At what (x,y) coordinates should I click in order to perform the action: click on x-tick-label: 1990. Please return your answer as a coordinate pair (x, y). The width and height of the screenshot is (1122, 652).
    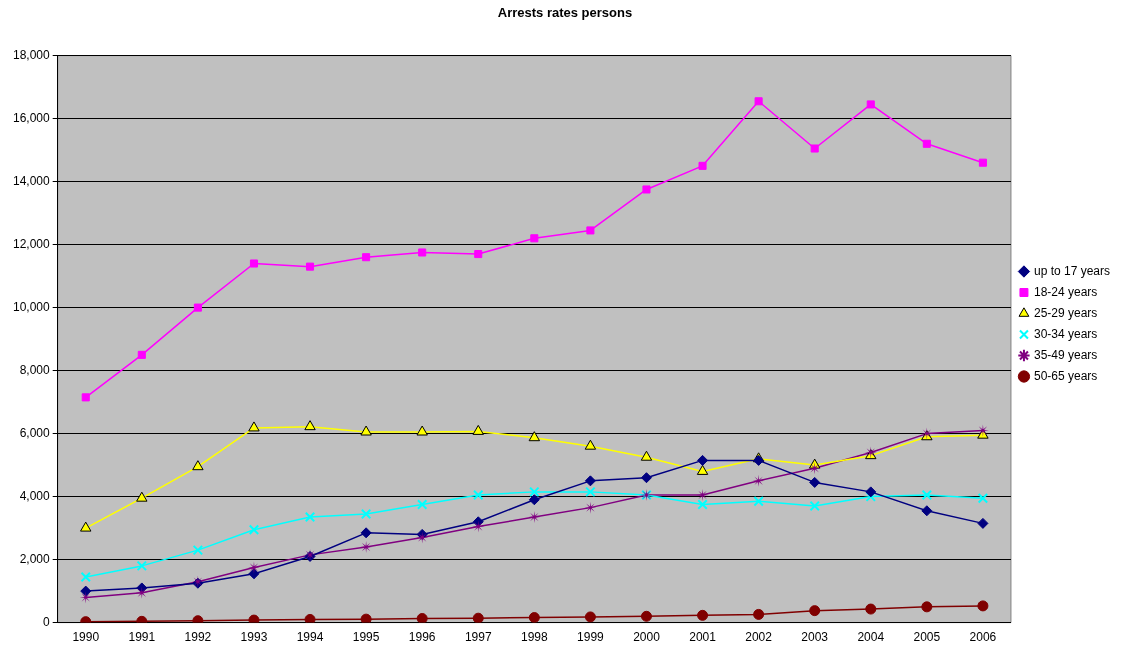
    Looking at the image, I should click on (86, 637).